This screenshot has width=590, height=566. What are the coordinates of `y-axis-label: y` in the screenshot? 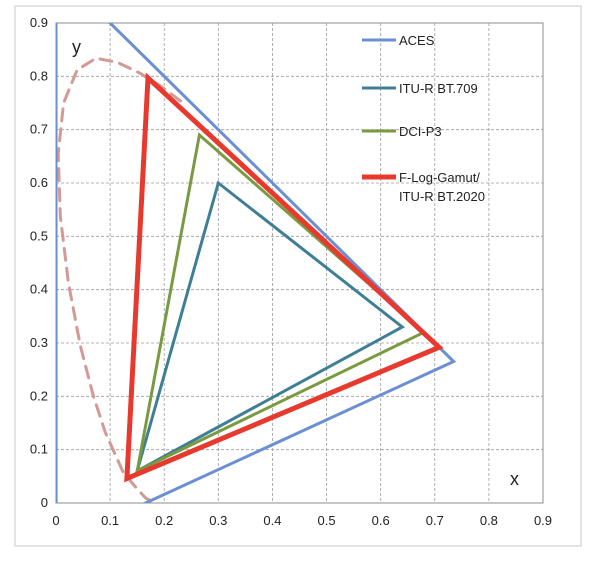 It's located at (76, 47).